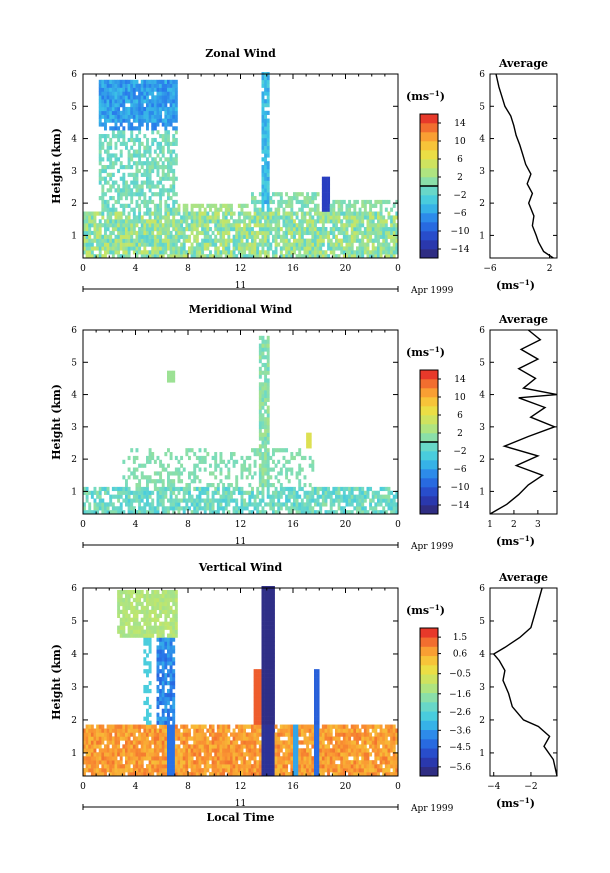  Describe the element at coordinates (240, 567) in the screenshot. I see `chart-title: Vertical Wind` at that location.